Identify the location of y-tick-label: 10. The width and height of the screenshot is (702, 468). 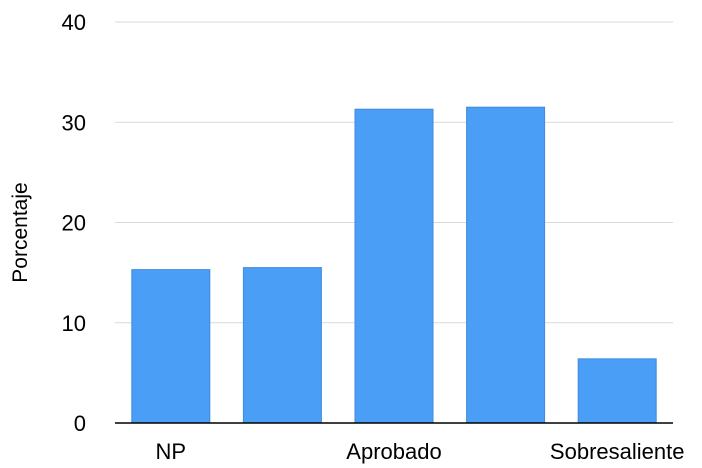
(74, 323).